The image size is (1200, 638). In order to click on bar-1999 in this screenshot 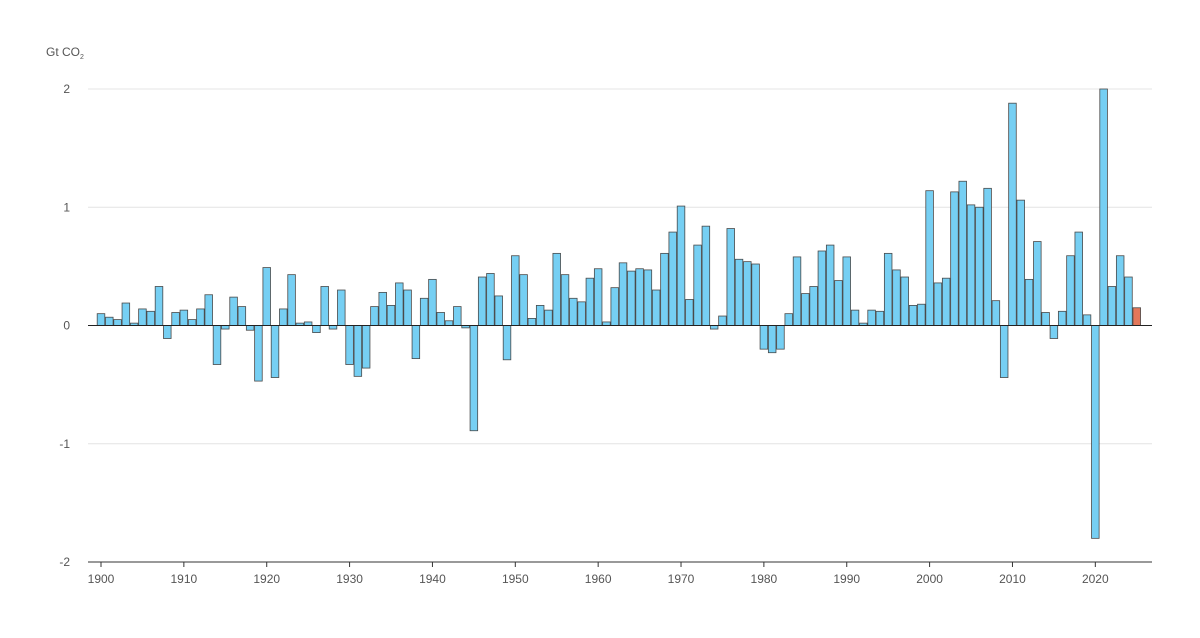, I will do `click(921, 314)`.